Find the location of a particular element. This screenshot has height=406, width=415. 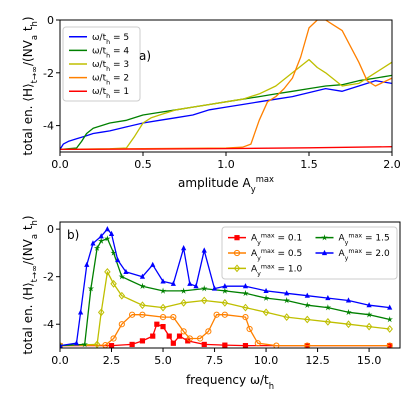

x-tick-label-p1-0: 0.0 is located at coordinates (60, 360).